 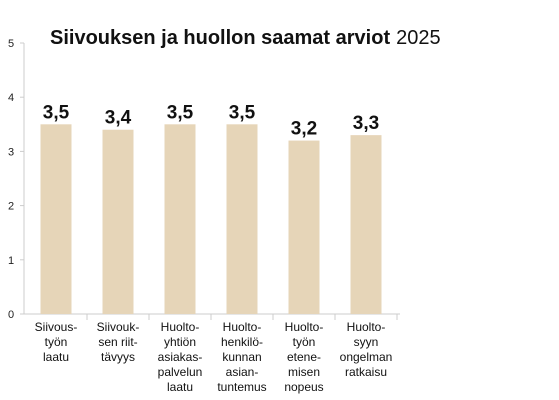 I want to click on y-tick-label: 5, so click(x=11, y=44).